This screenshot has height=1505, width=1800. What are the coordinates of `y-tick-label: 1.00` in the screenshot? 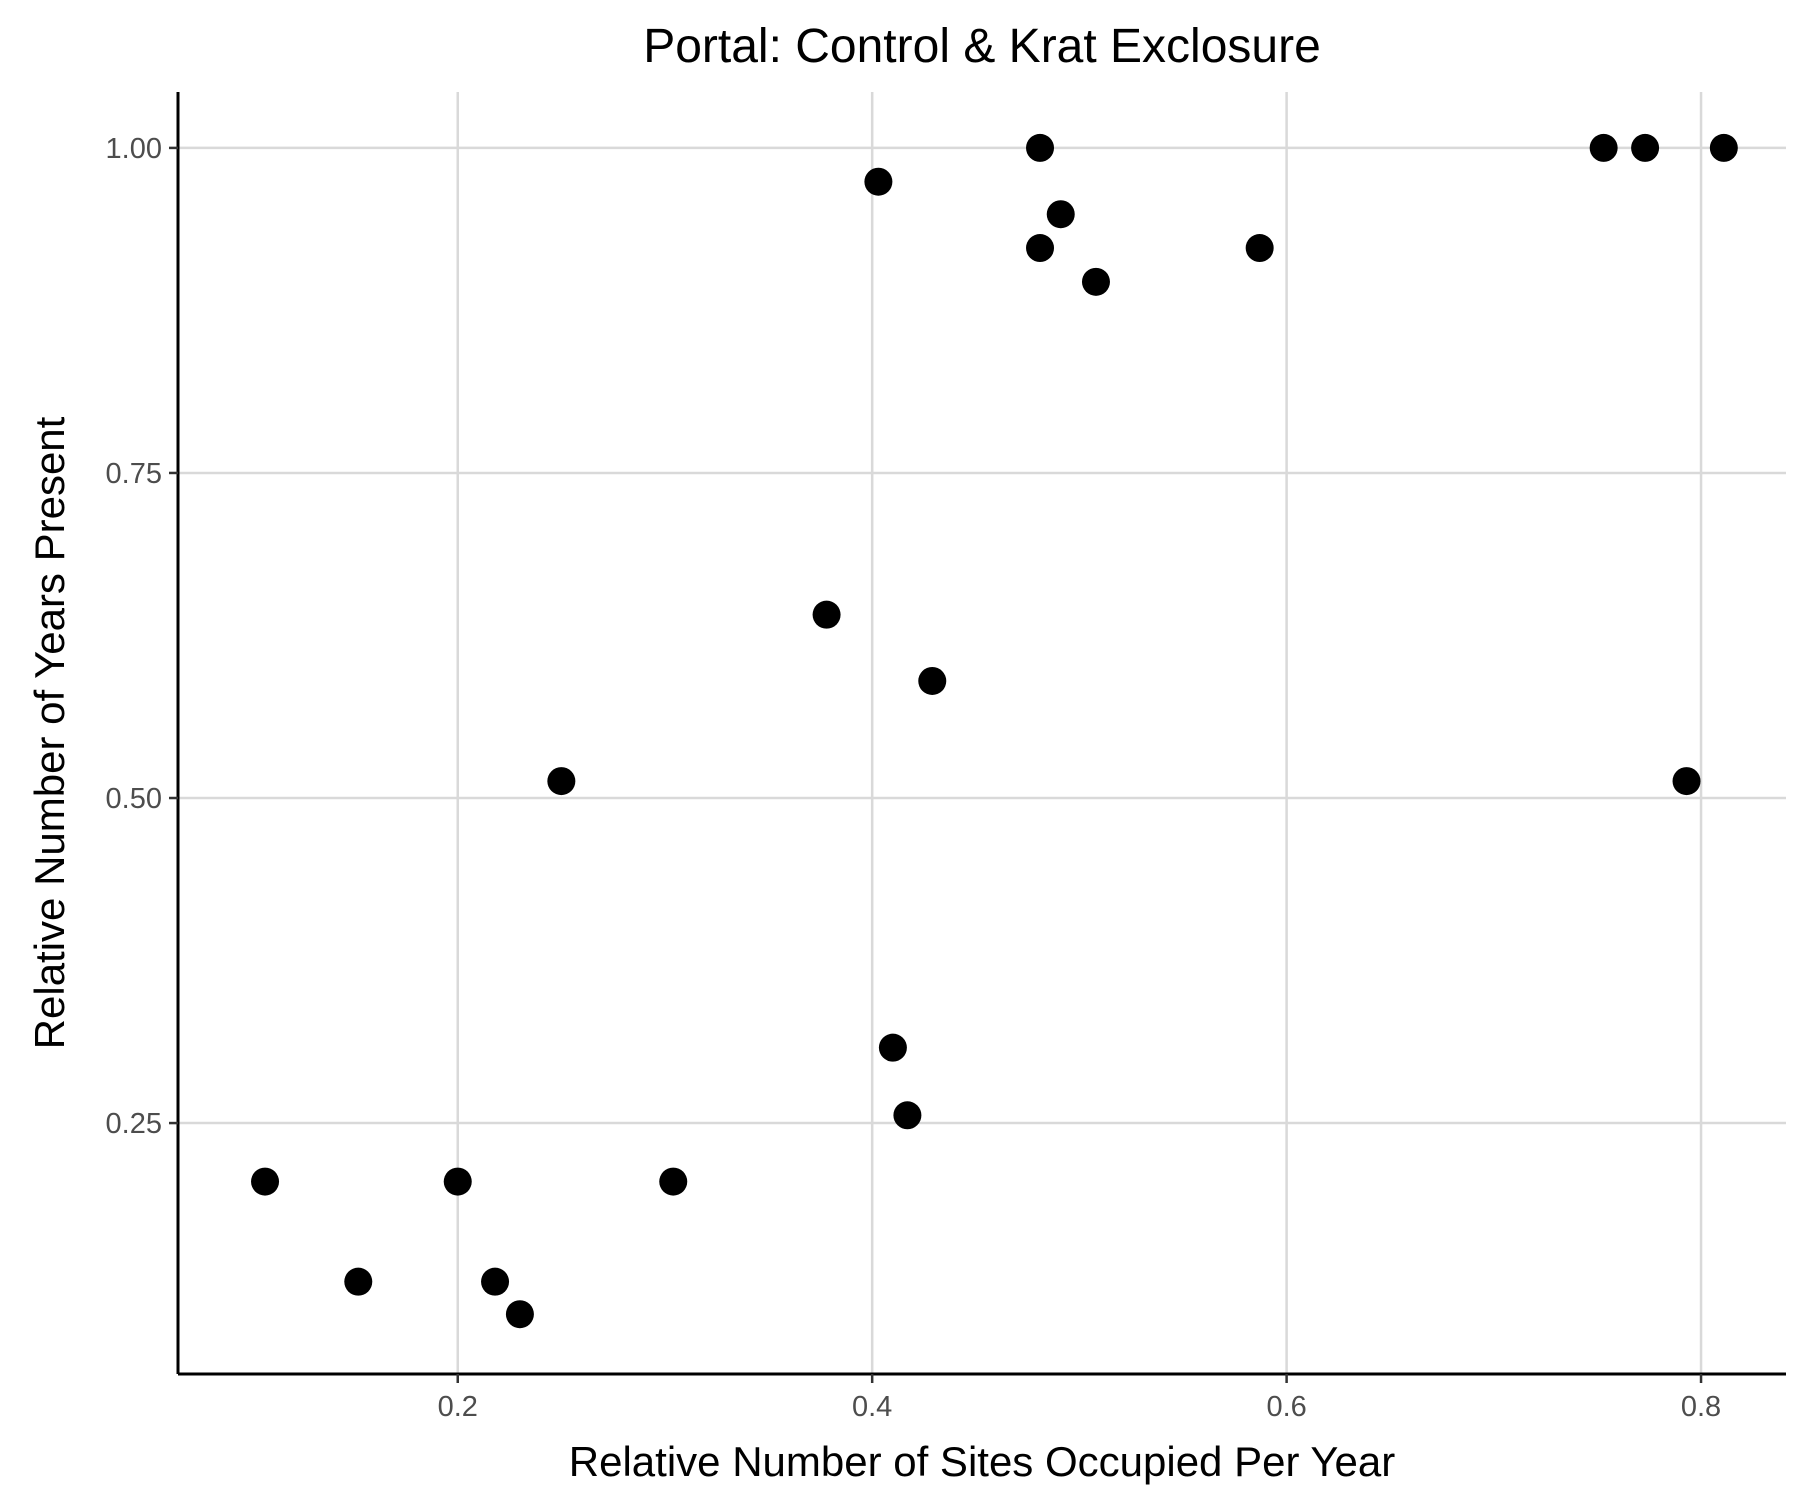 It's located at (134, 149).